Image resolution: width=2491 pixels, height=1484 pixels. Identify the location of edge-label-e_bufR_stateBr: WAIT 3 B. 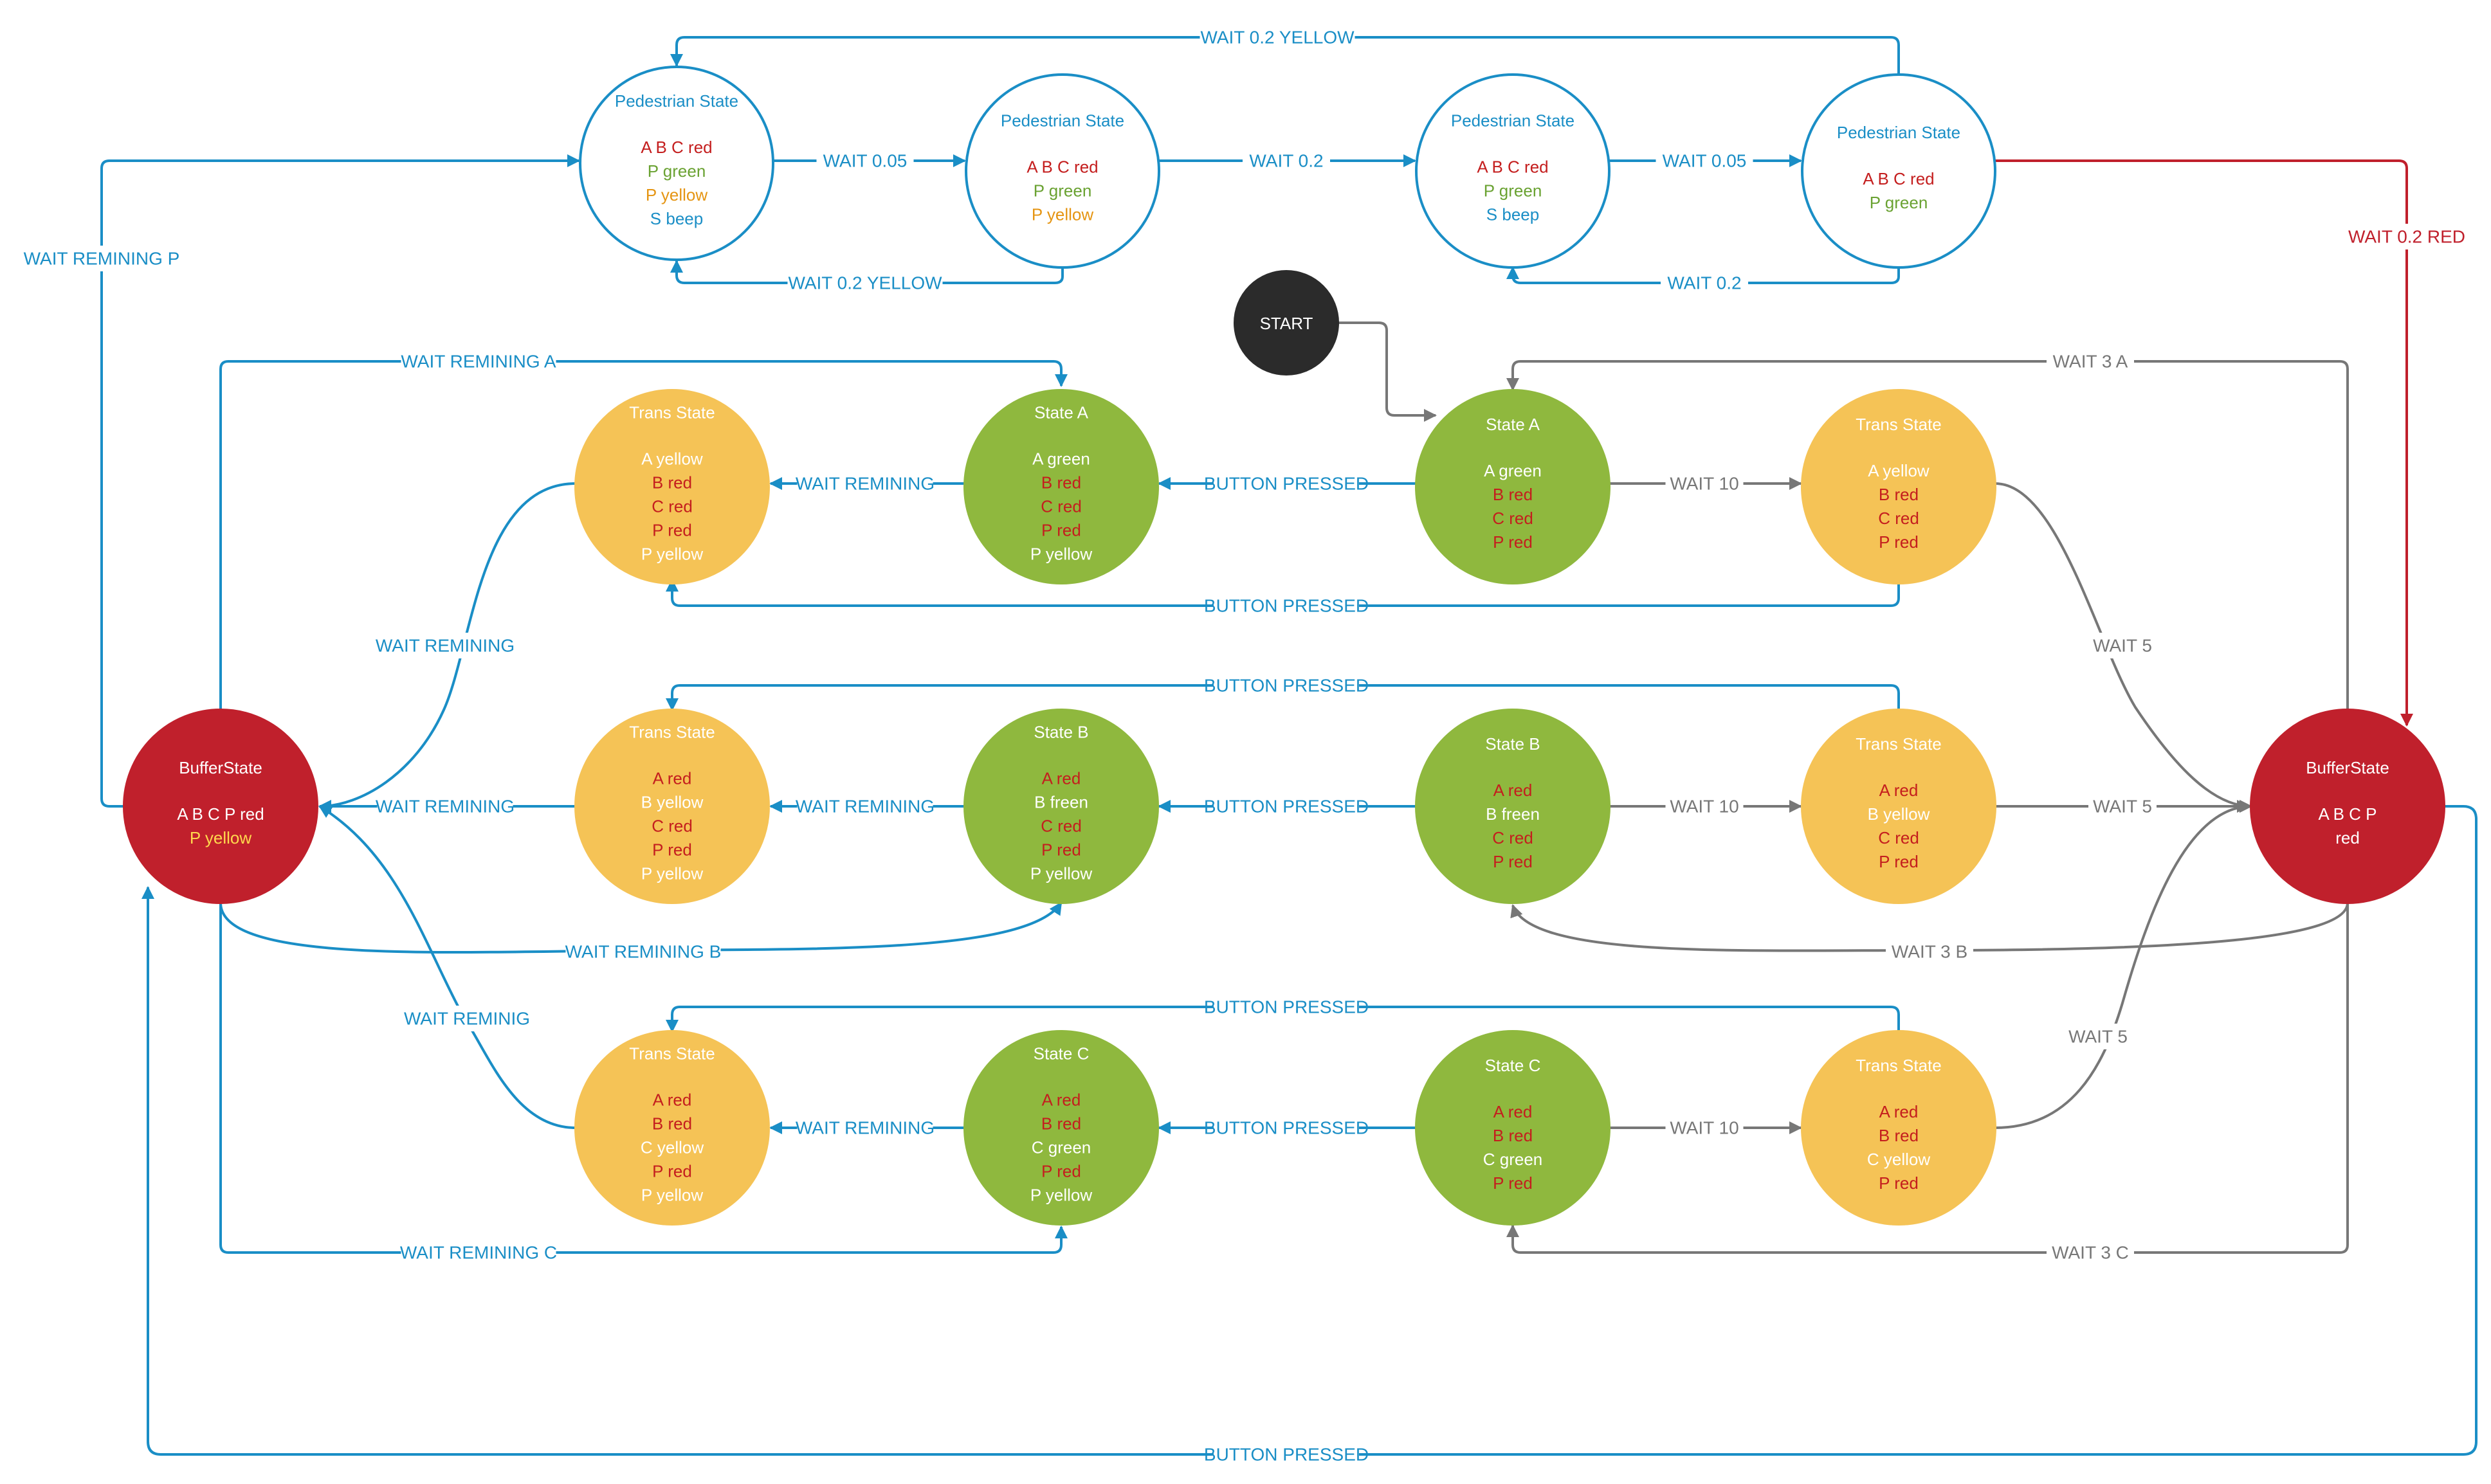
(1929, 951).